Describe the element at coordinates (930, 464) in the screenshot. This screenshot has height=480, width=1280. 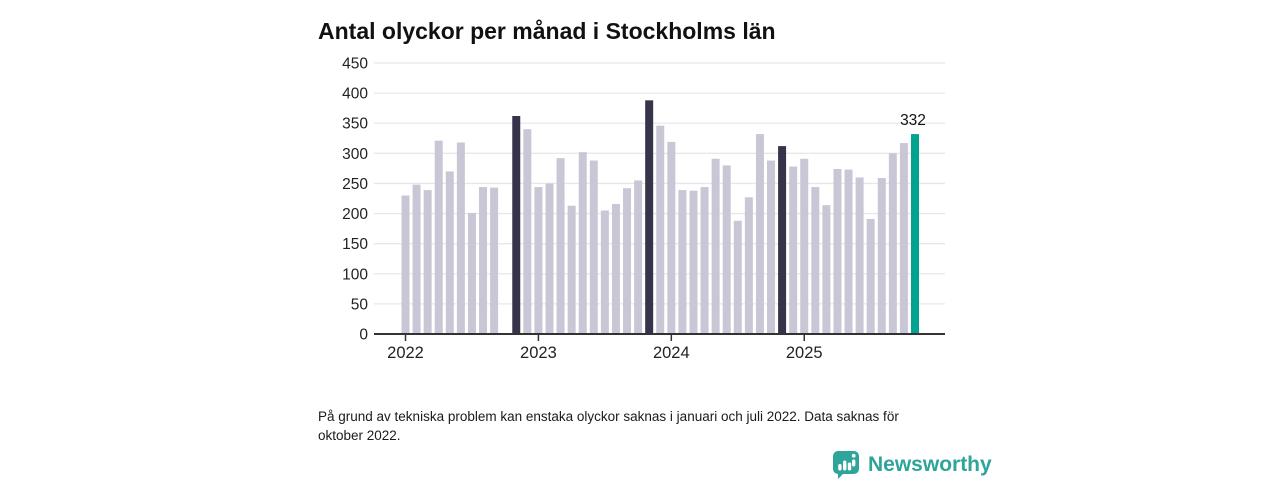
I see `newsworthy-wordmark: Newsworthy` at that location.